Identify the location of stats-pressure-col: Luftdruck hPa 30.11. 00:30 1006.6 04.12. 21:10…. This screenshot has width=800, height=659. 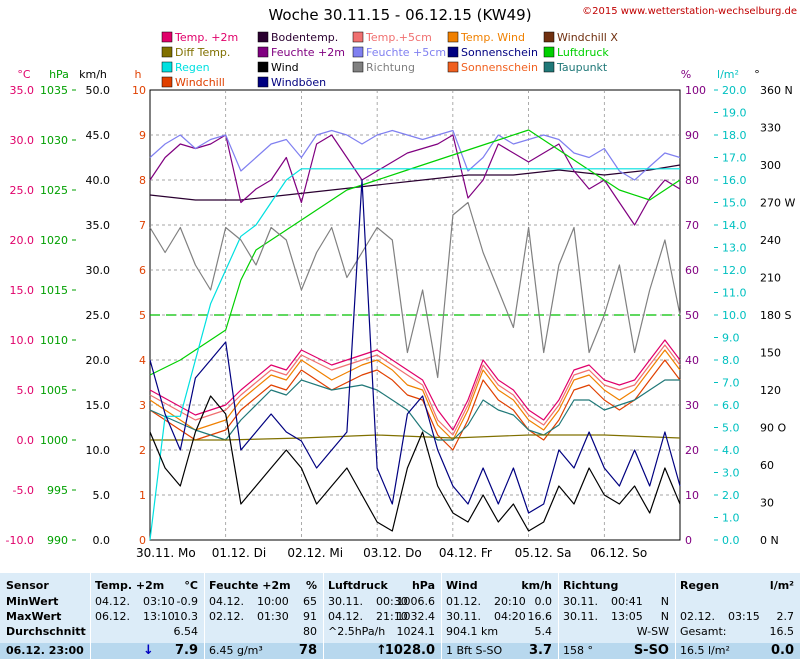
(382, 616).